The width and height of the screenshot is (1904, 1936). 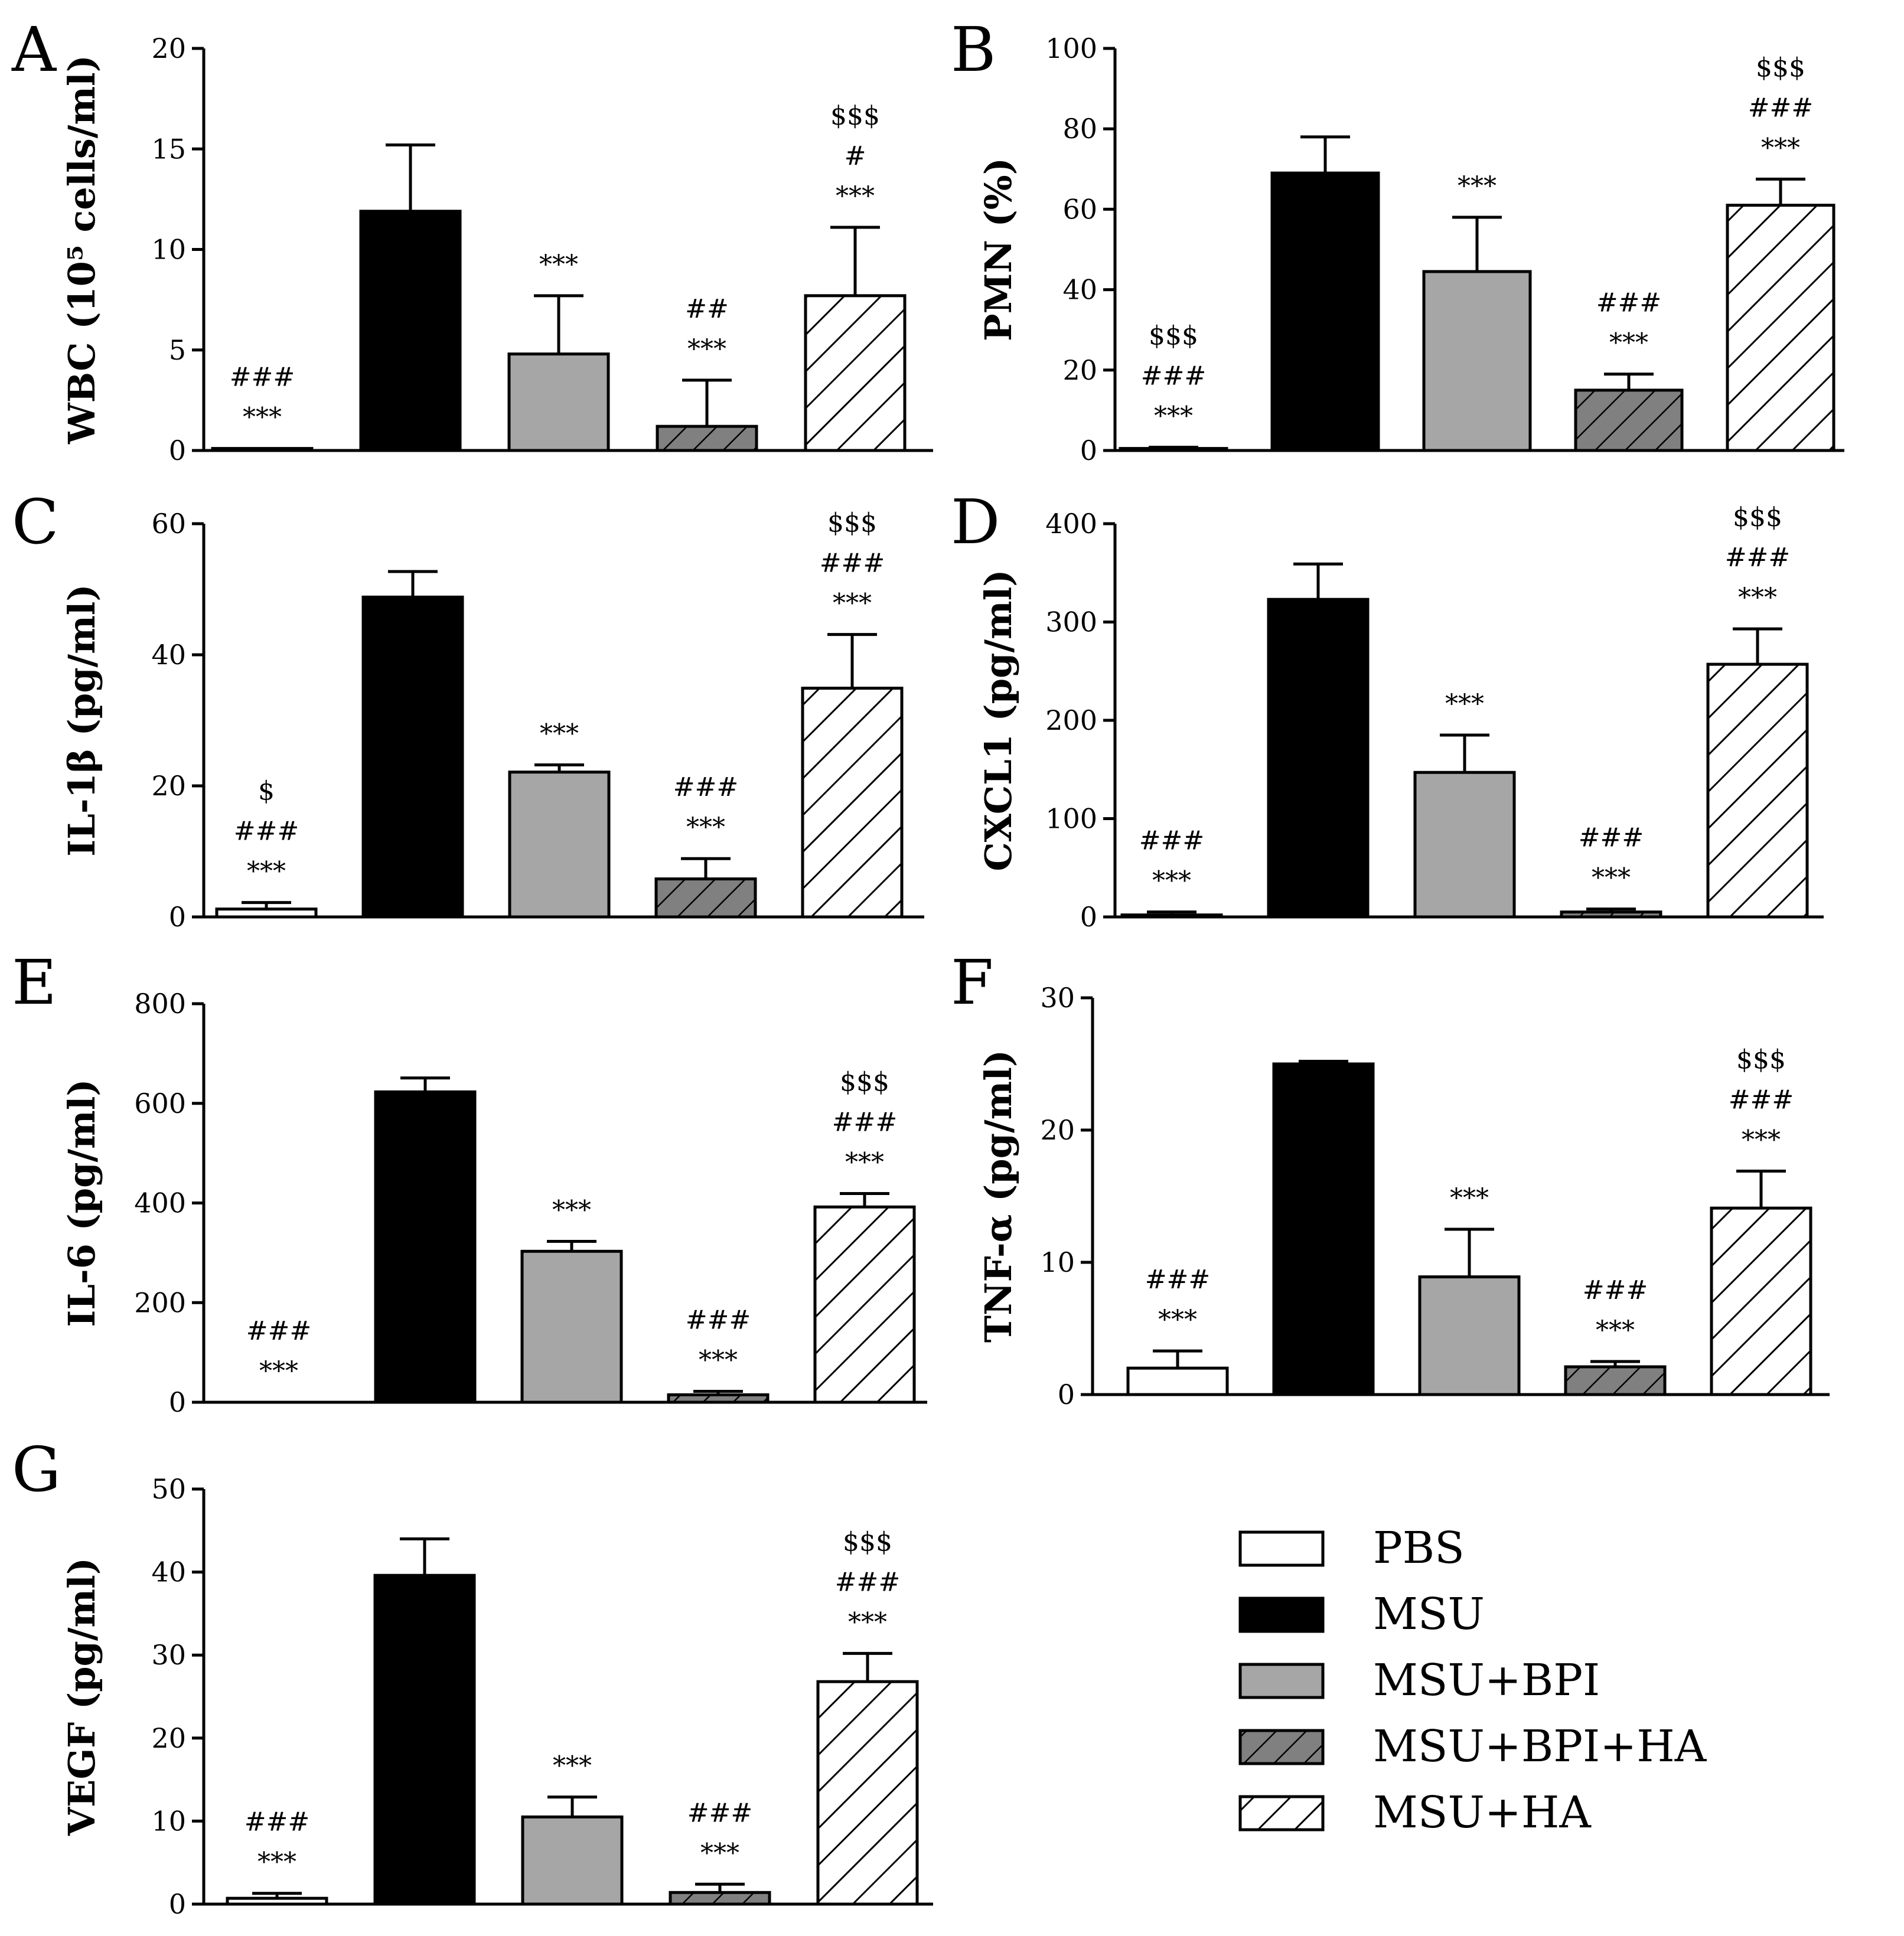 I want to click on legend-label: MSU+HA, so click(x=1483, y=1813).